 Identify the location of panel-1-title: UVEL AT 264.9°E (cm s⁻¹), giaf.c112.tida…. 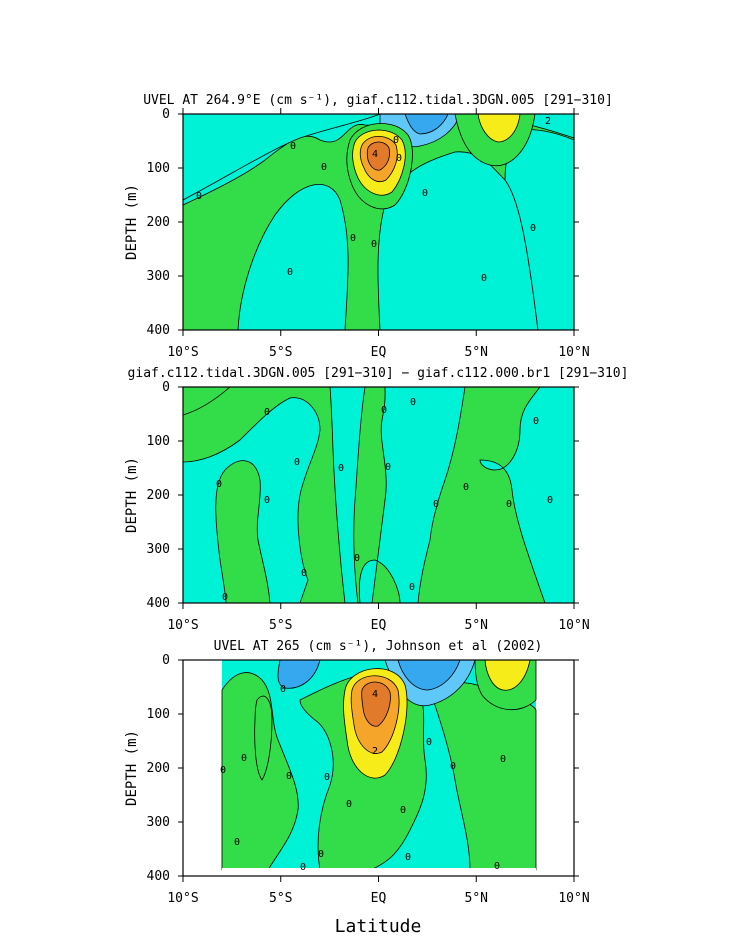
(378, 100).